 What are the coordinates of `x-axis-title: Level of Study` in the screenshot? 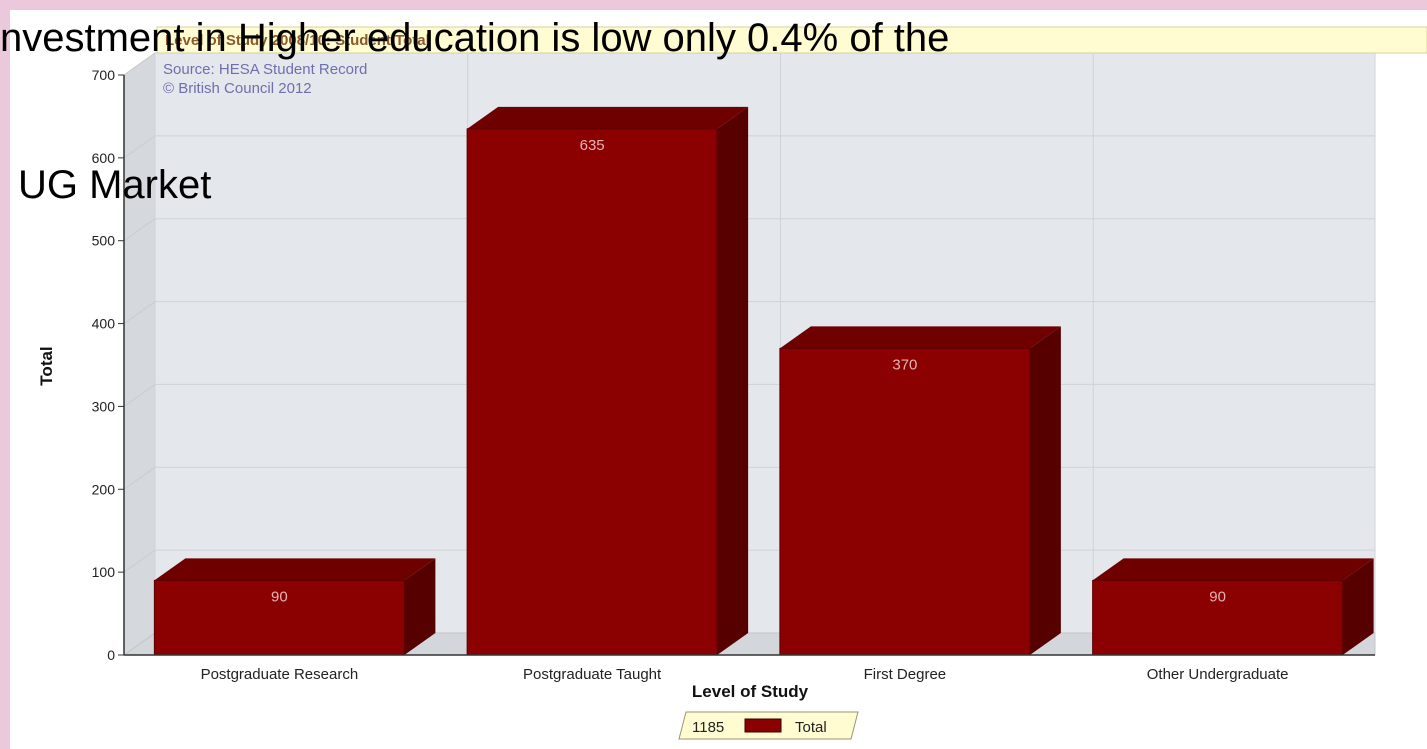 It's located at (750, 691).